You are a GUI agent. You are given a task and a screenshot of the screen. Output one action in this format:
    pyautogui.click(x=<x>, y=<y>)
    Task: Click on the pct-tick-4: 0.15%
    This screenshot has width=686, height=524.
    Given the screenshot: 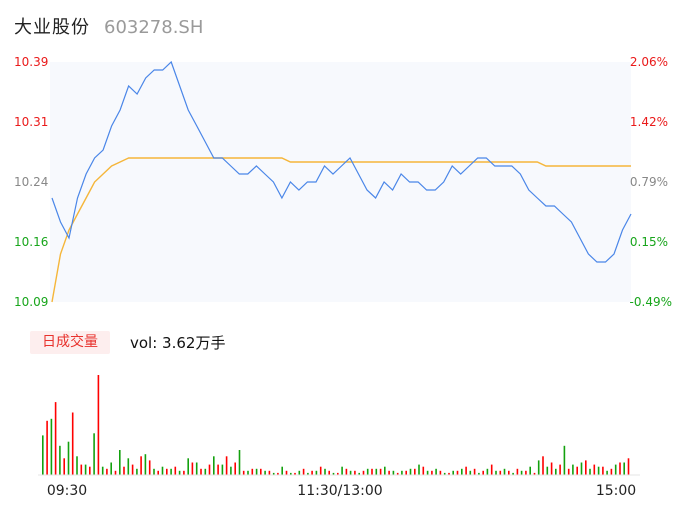 What is the action you would take?
    pyautogui.click(x=649, y=242)
    